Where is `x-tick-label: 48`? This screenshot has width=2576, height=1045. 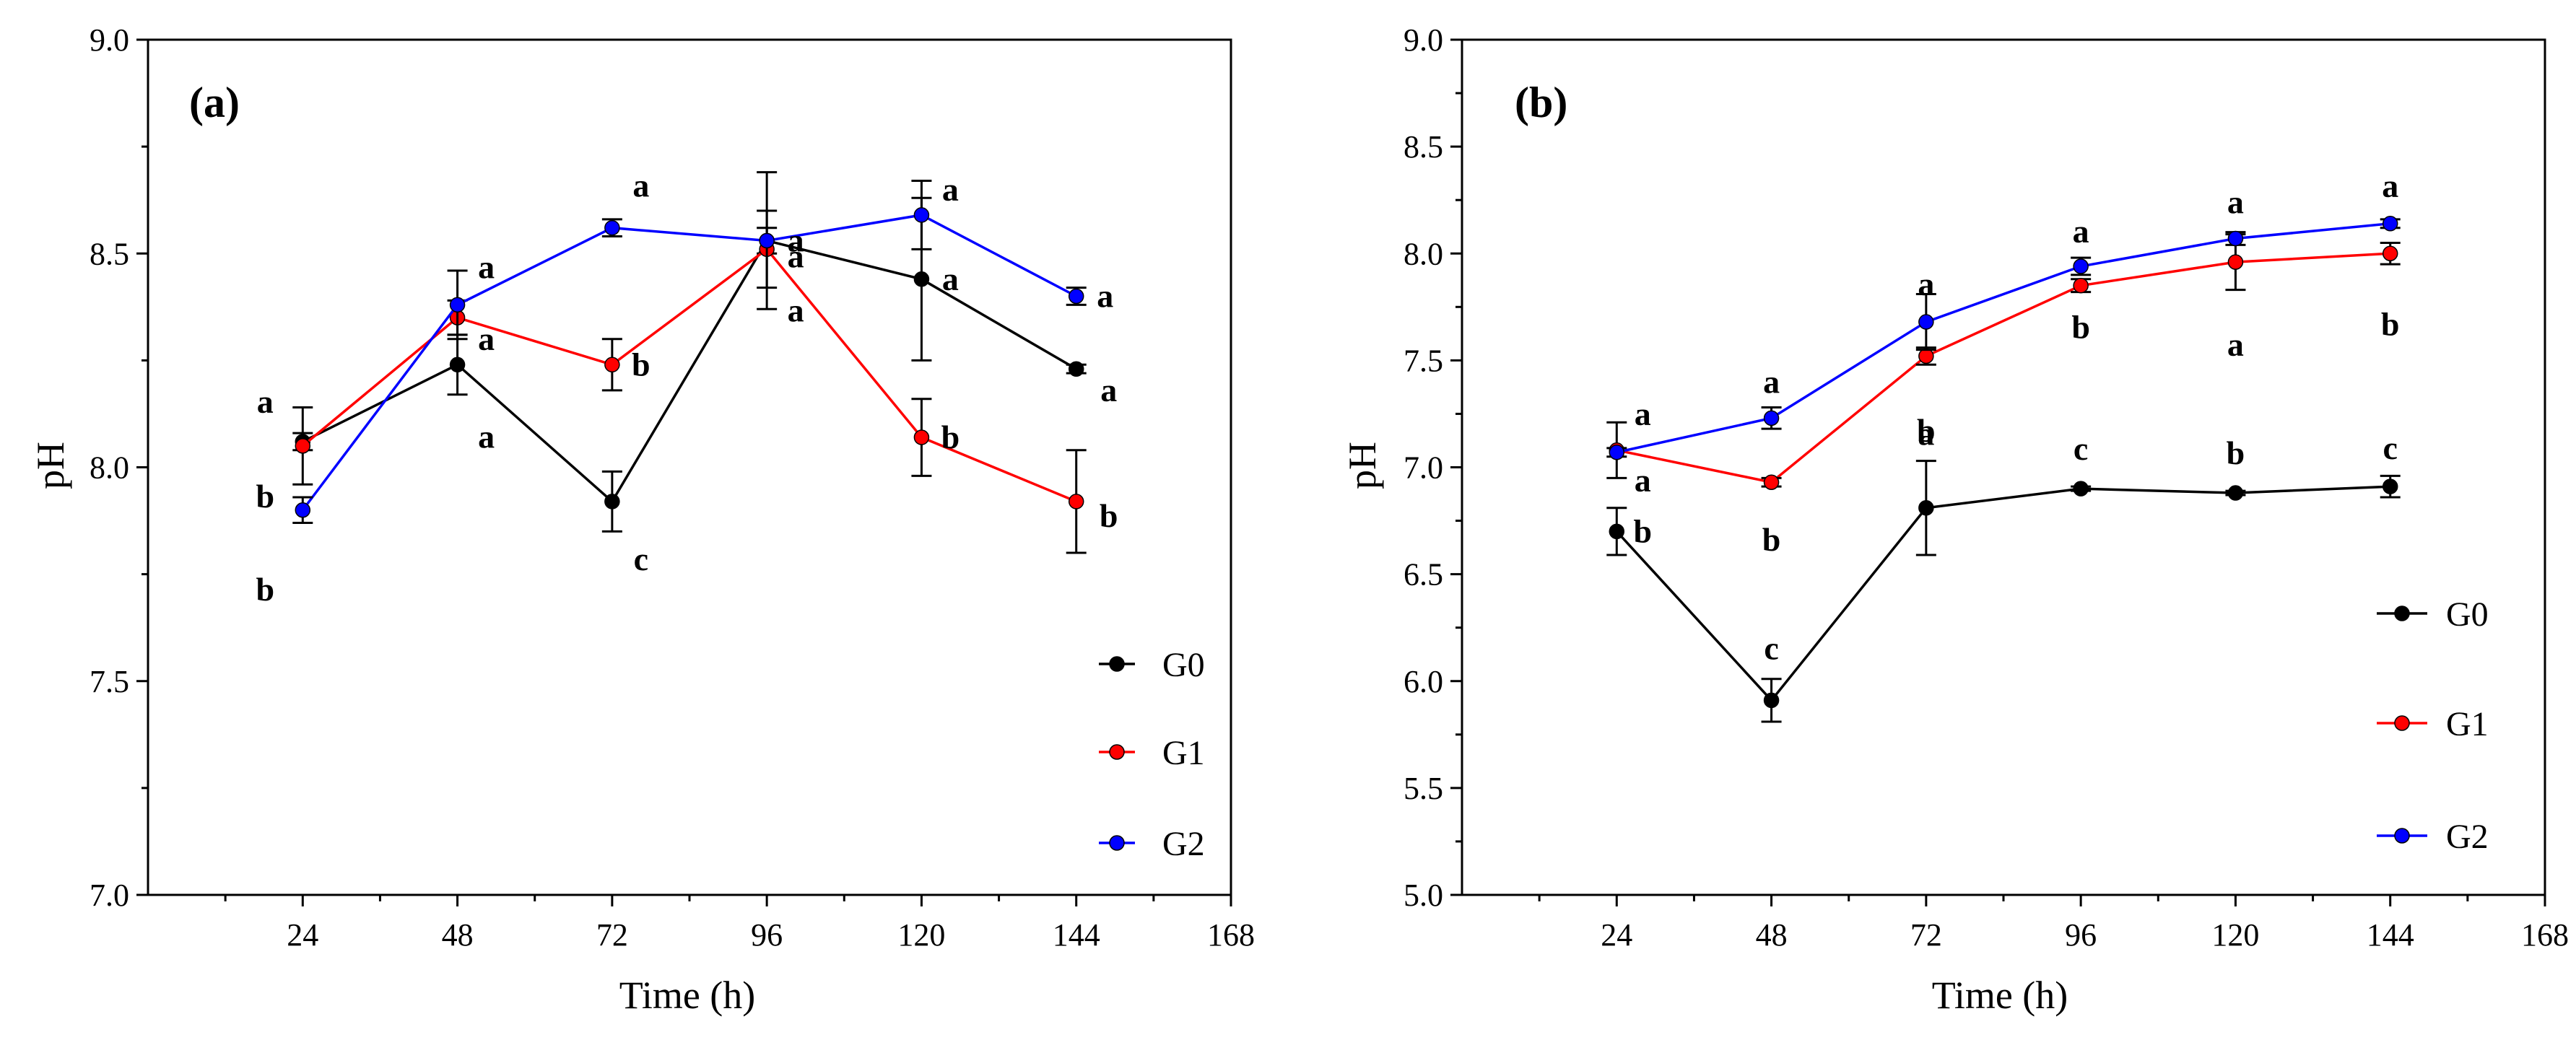 x-tick-label: 48 is located at coordinates (1772, 935).